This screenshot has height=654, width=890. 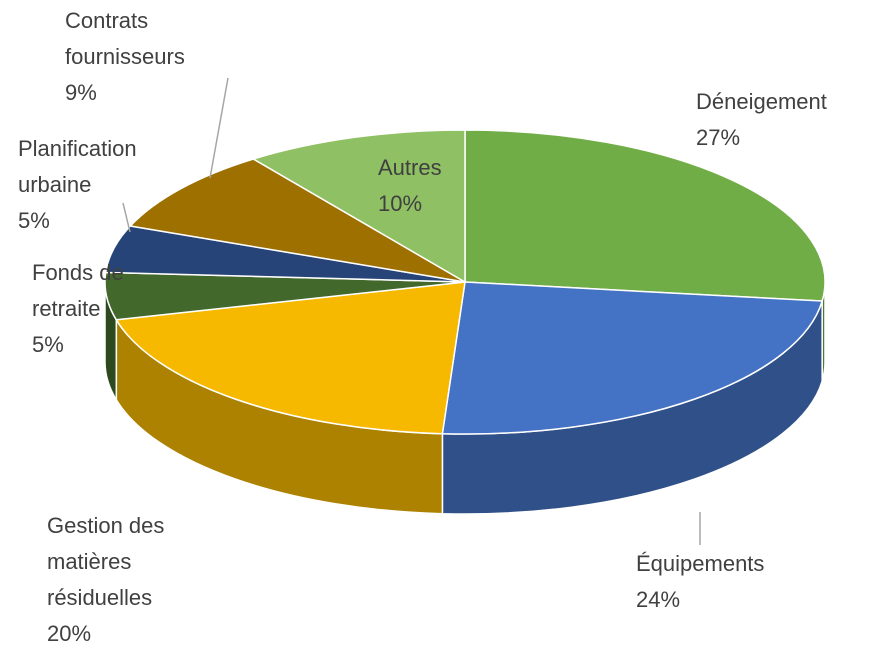 I want to click on value-label: 24%, so click(x=658, y=599).